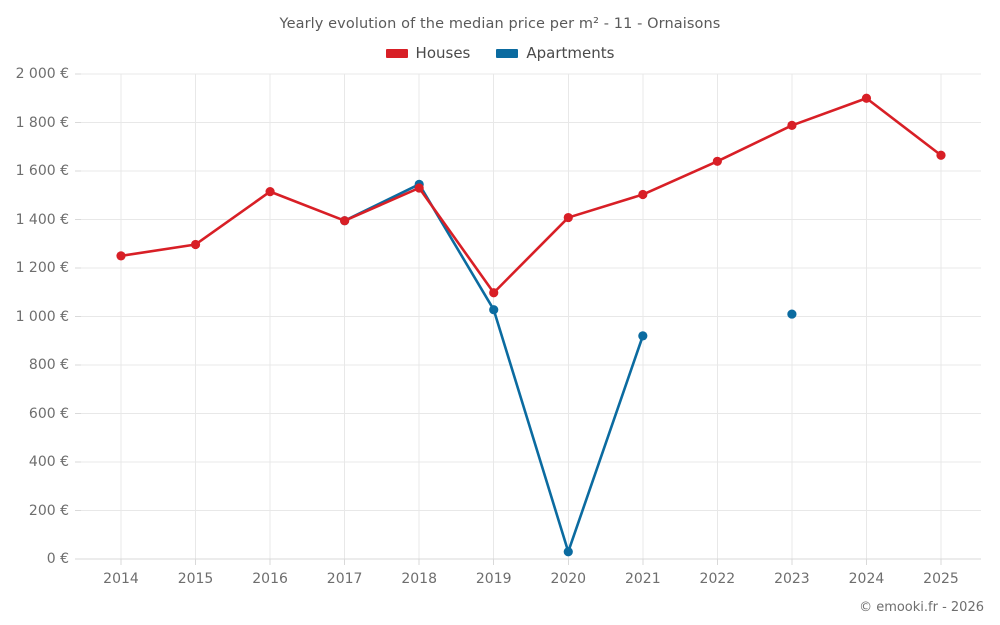 This screenshot has width=1000, height=625. What do you see at coordinates (507, 53) in the screenshot?
I see `legend-swatch-apartments` at bounding box center [507, 53].